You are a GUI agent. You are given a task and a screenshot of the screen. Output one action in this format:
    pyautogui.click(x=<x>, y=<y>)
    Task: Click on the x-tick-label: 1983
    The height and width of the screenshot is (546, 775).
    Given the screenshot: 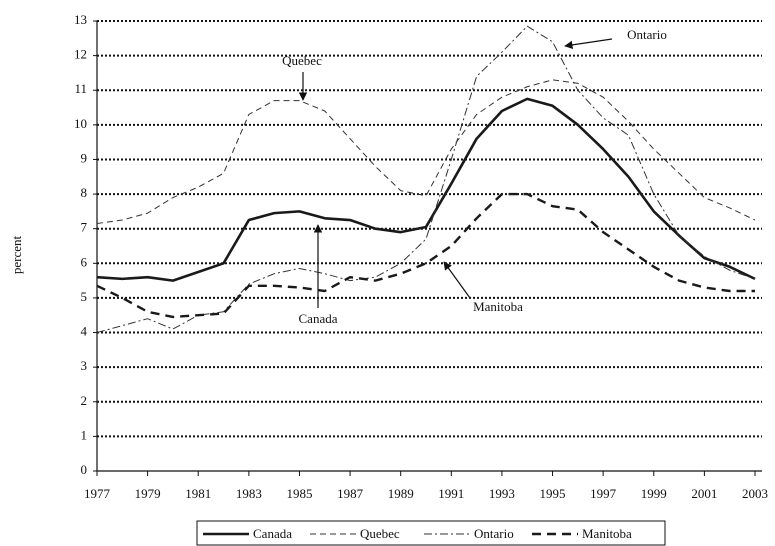 What is the action you would take?
    pyautogui.click(x=249, y=493)
    